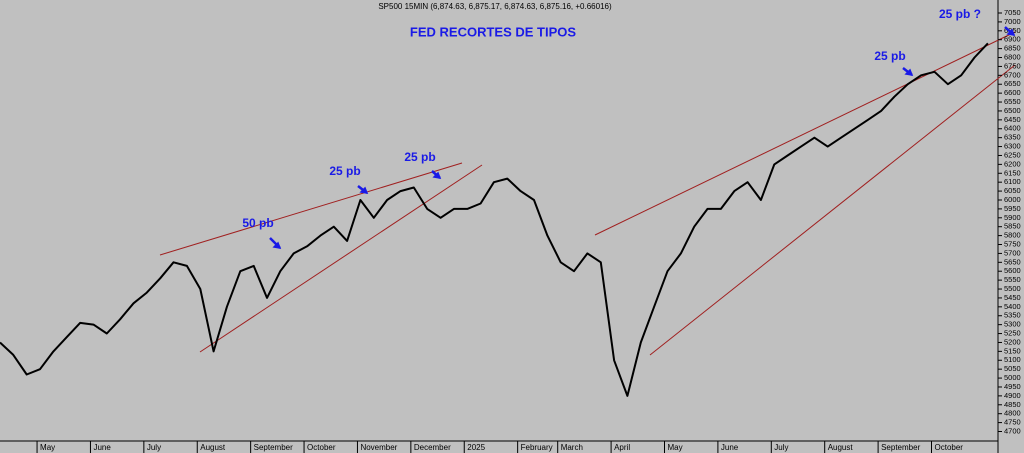  Describe the element at coordinates (378, 447) in the screenshot. I see `x-tick-label: November` at that location.